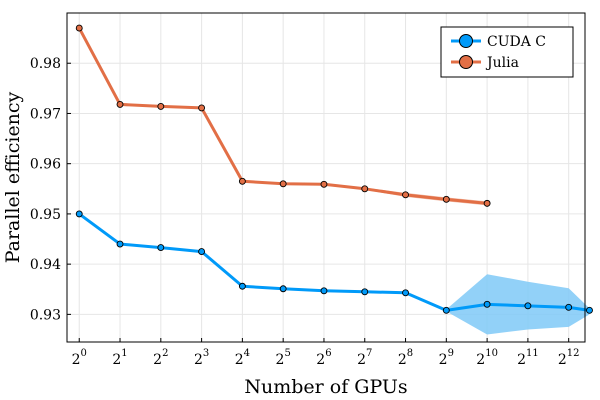 The image size is (600, 400). I want to click on y-tick-label: 0.98, so click(45, 64).